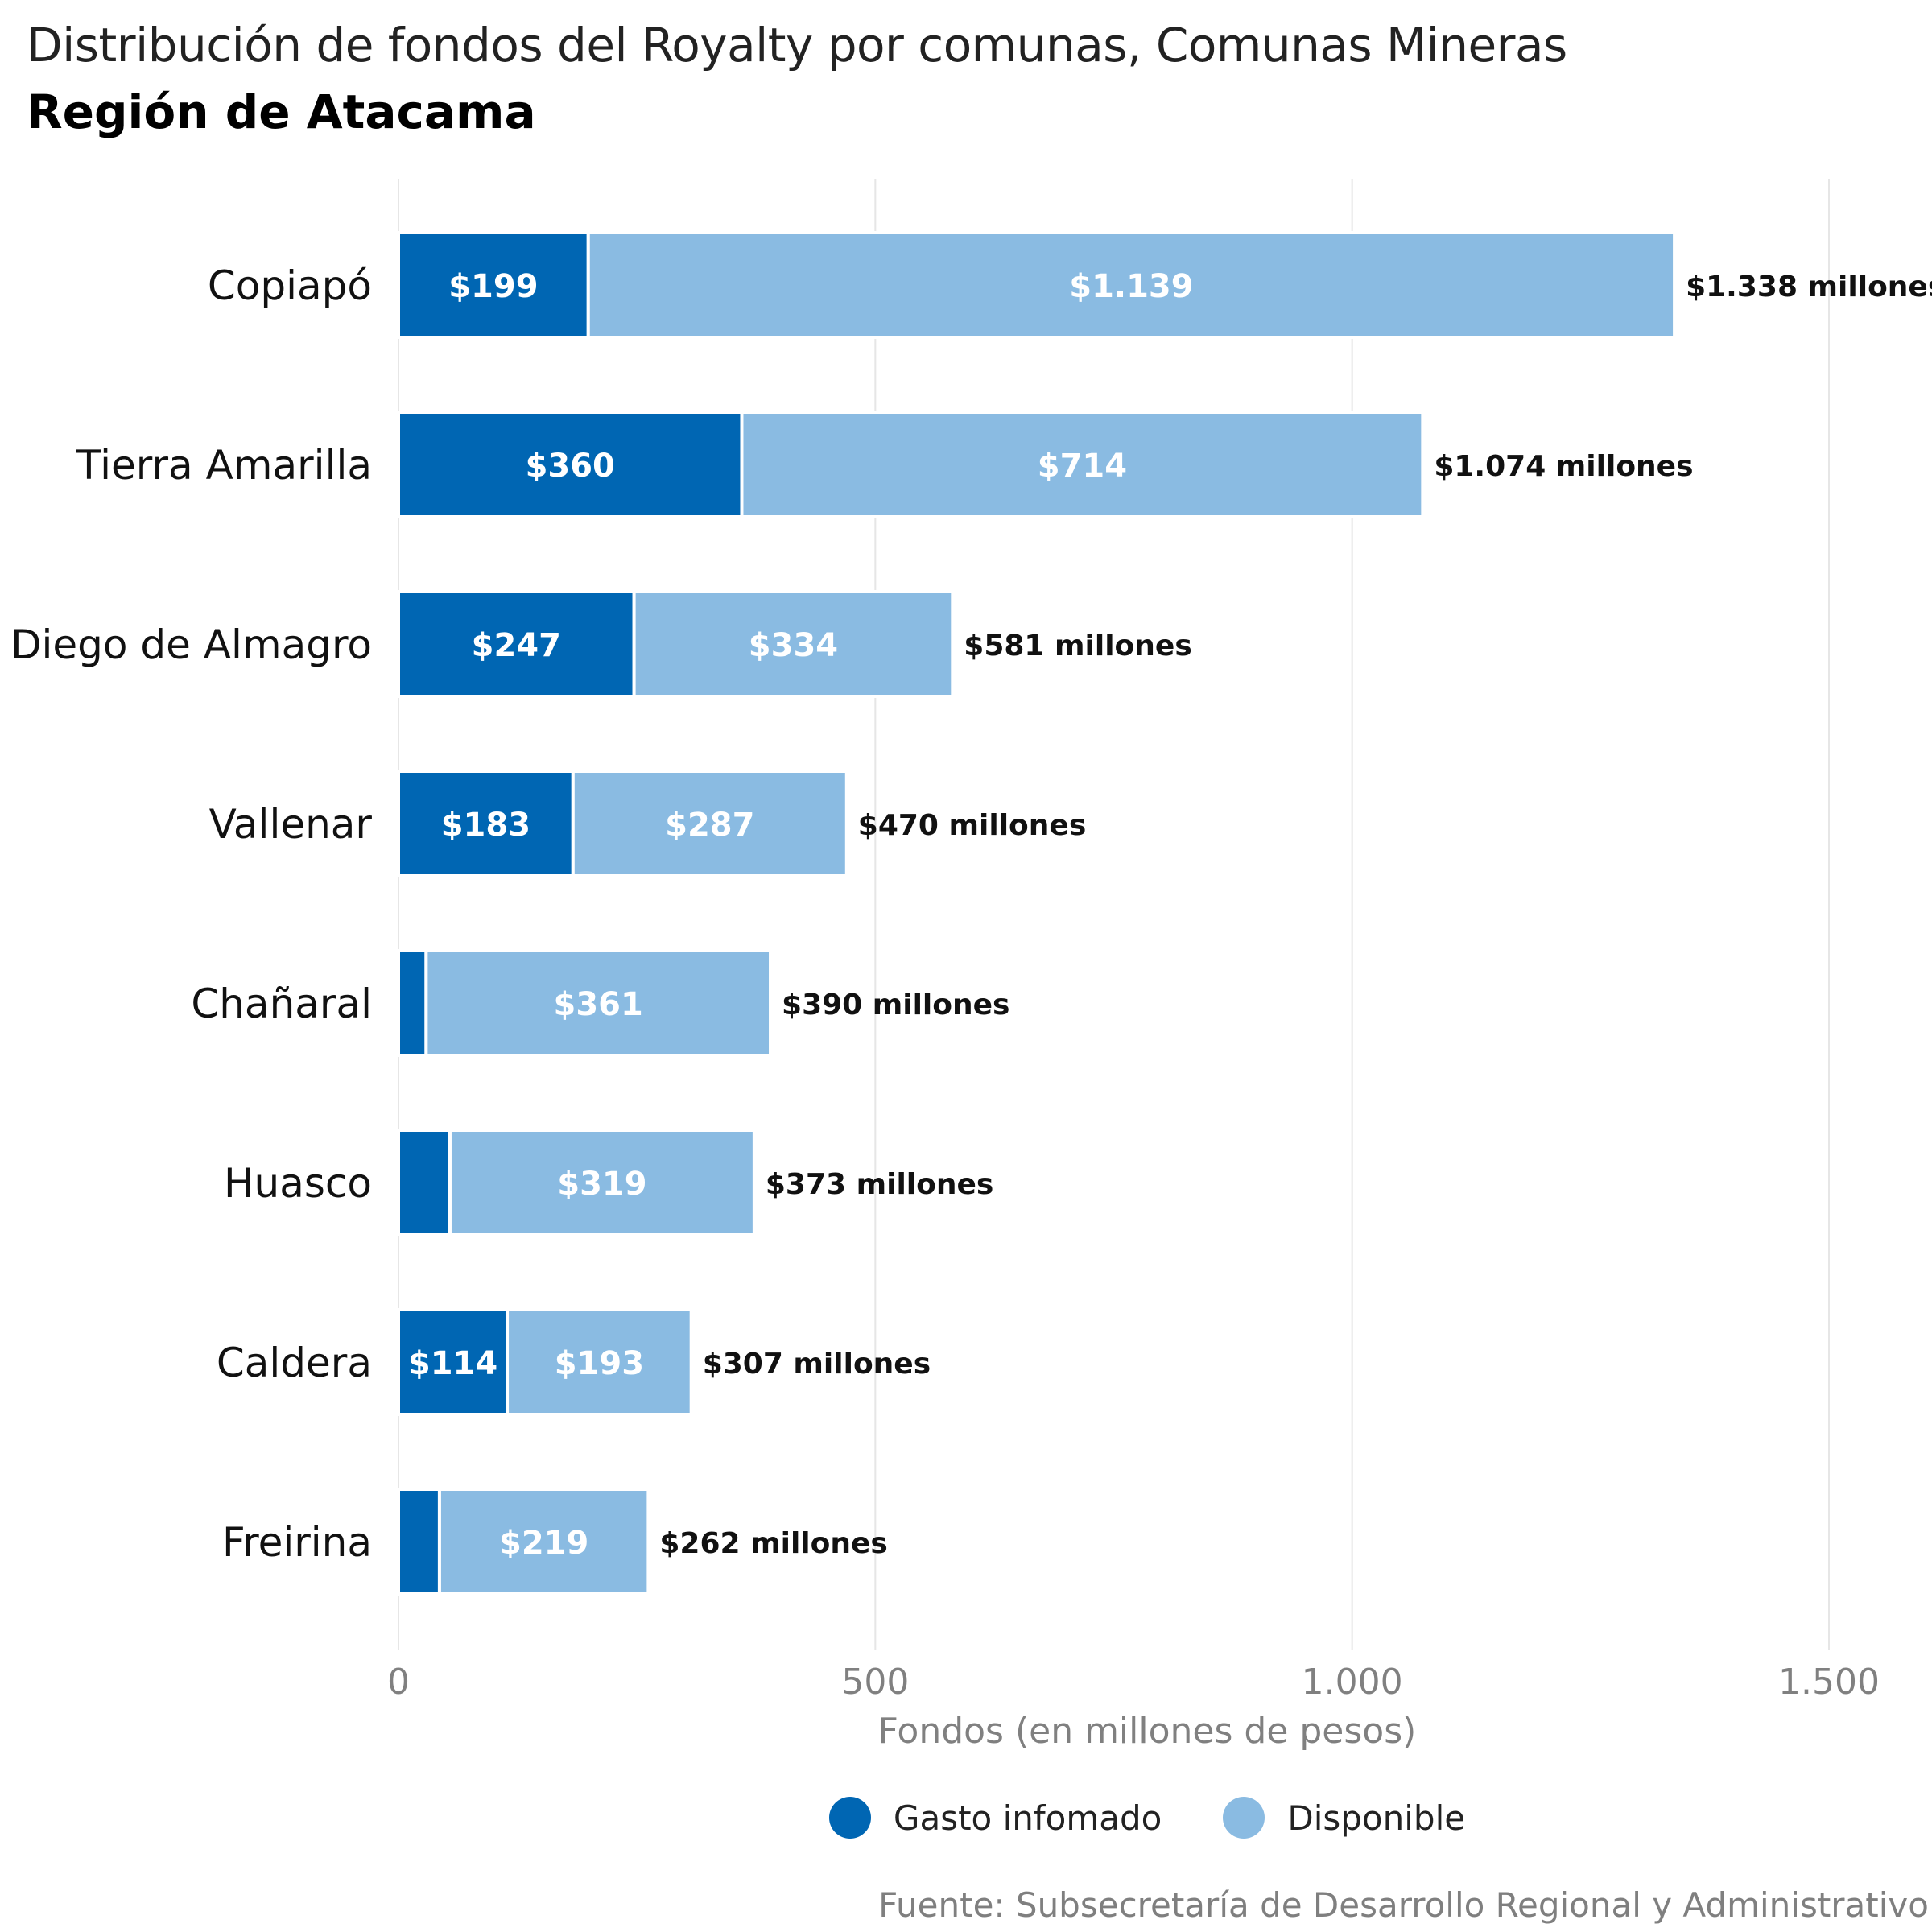 The width and height of the screenshot is (1932, 1932). What do you see at coordinates (1352, 1683) in the screenshot?
I see `x-tick-label: 1.000` at bounding box center [1352, 1683].